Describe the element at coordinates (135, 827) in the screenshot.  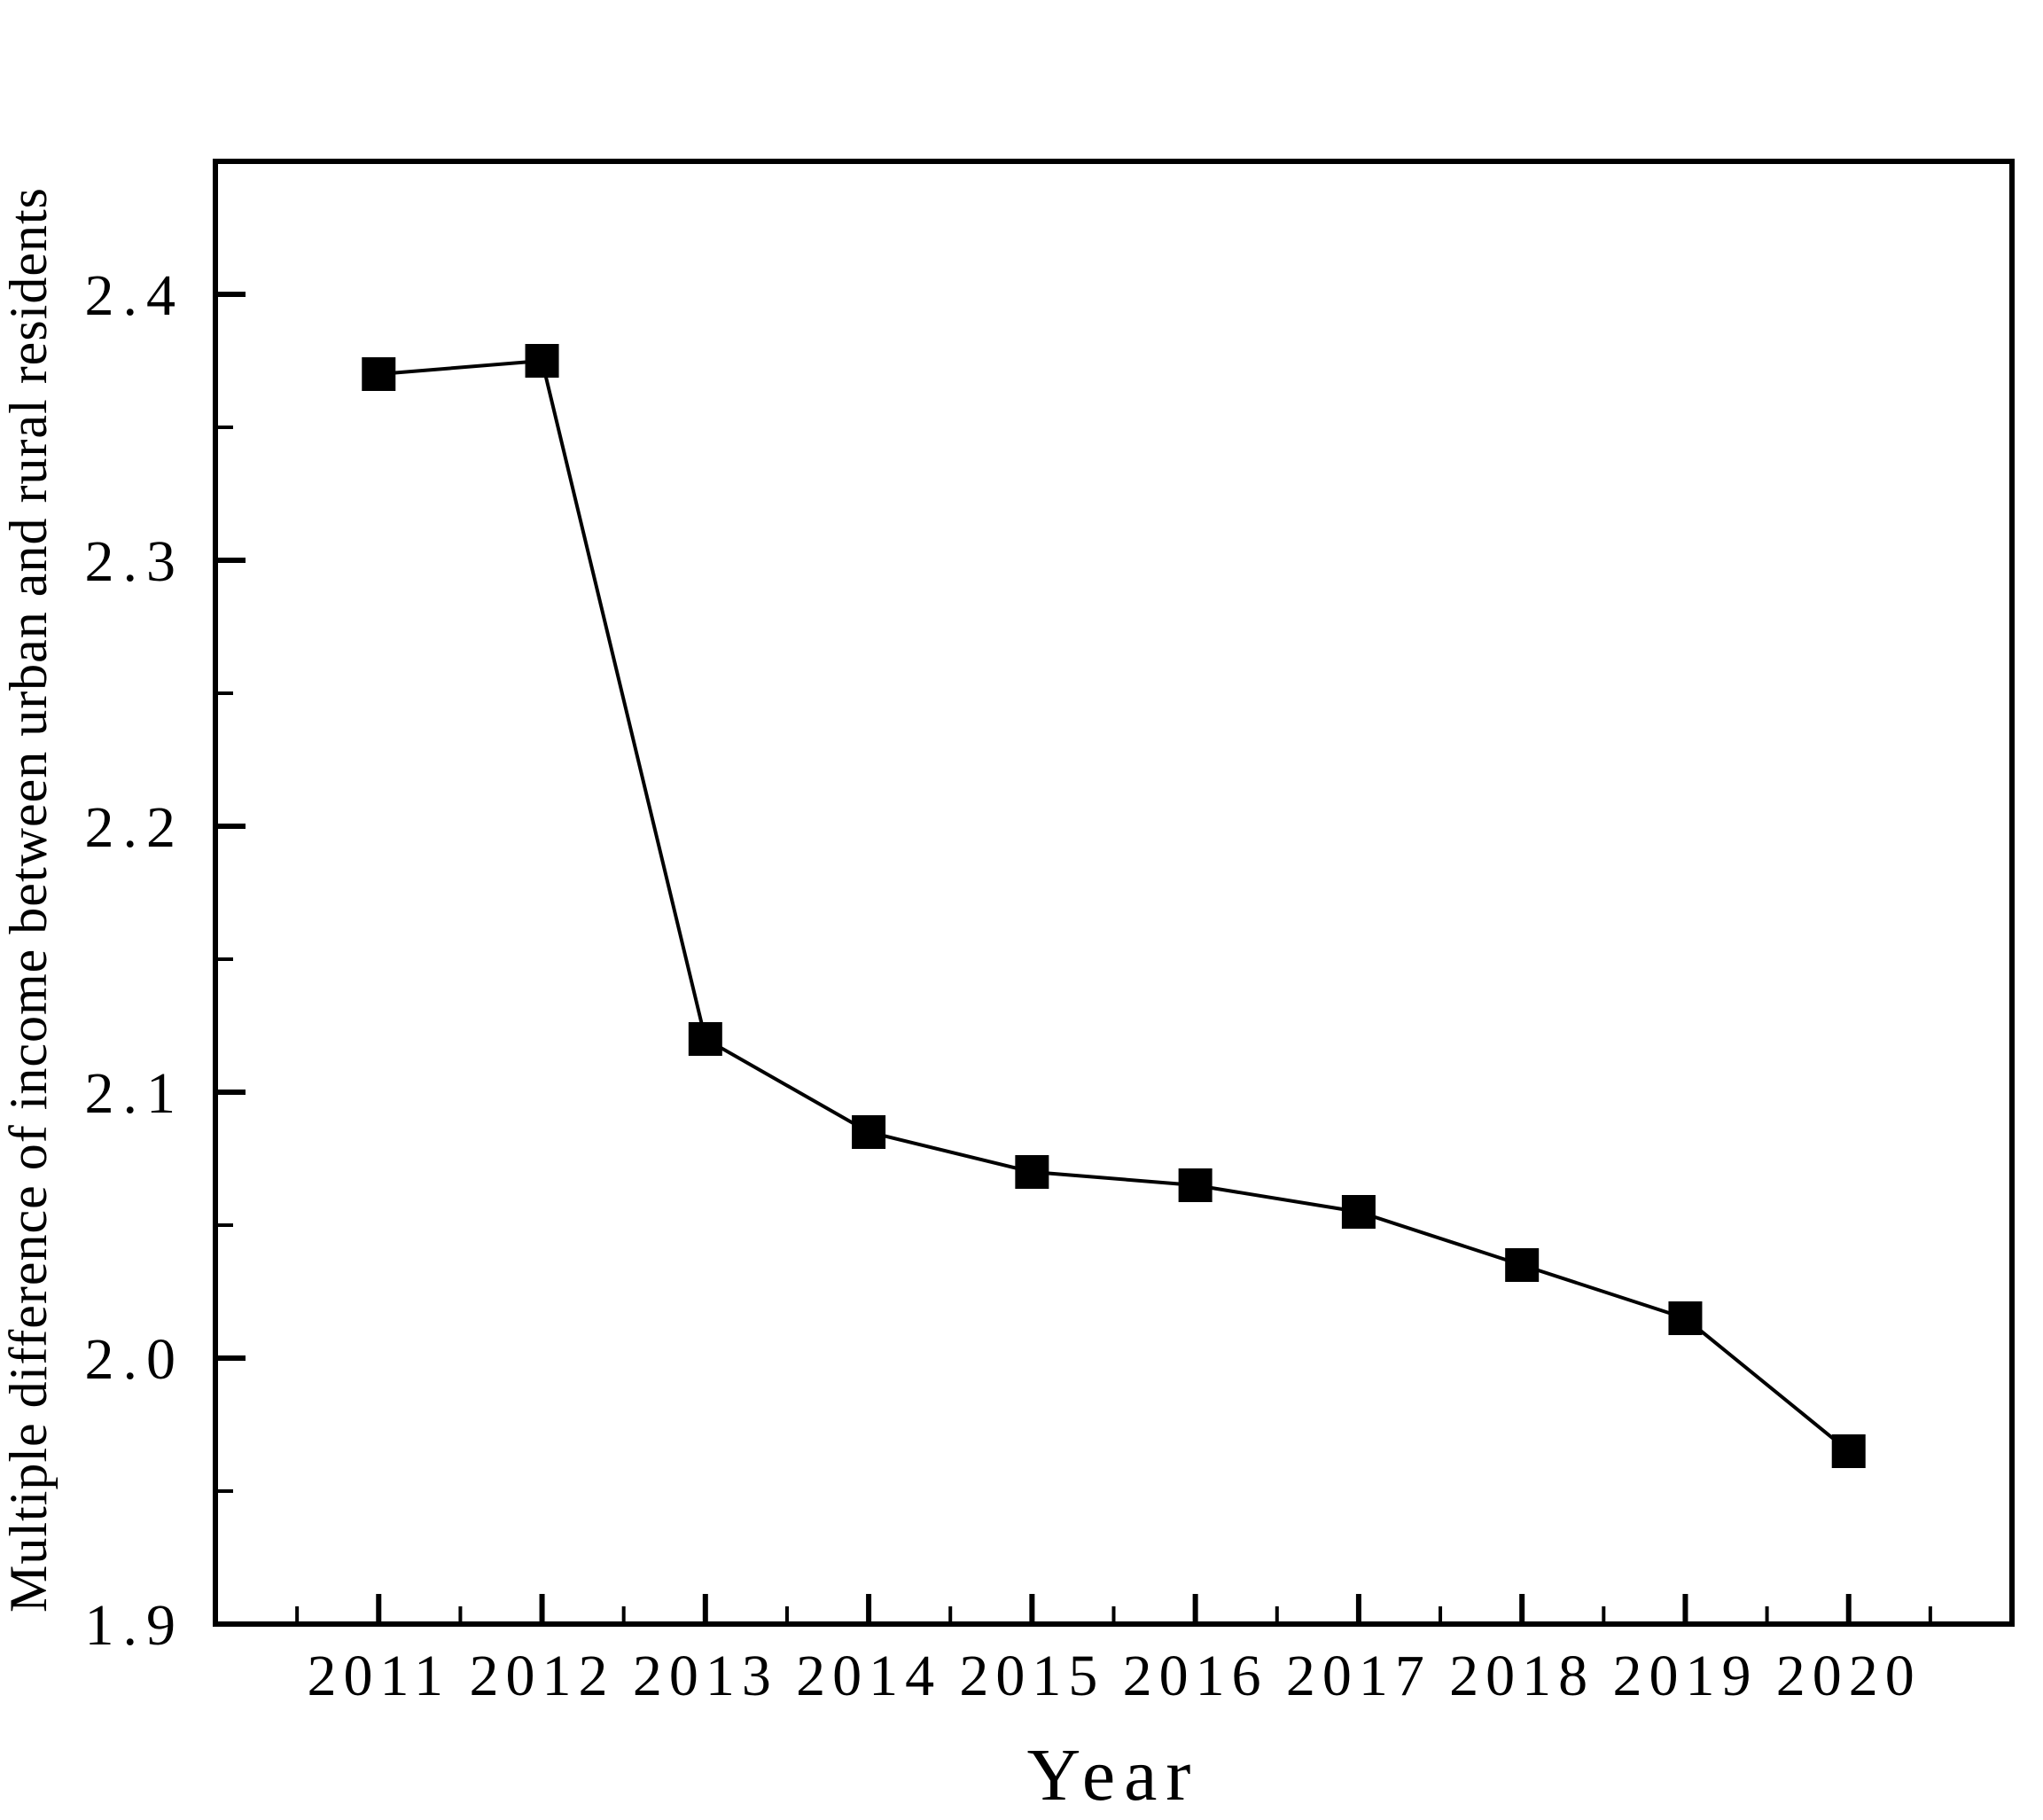
I see `y-tick-label: 2.2` at that location.